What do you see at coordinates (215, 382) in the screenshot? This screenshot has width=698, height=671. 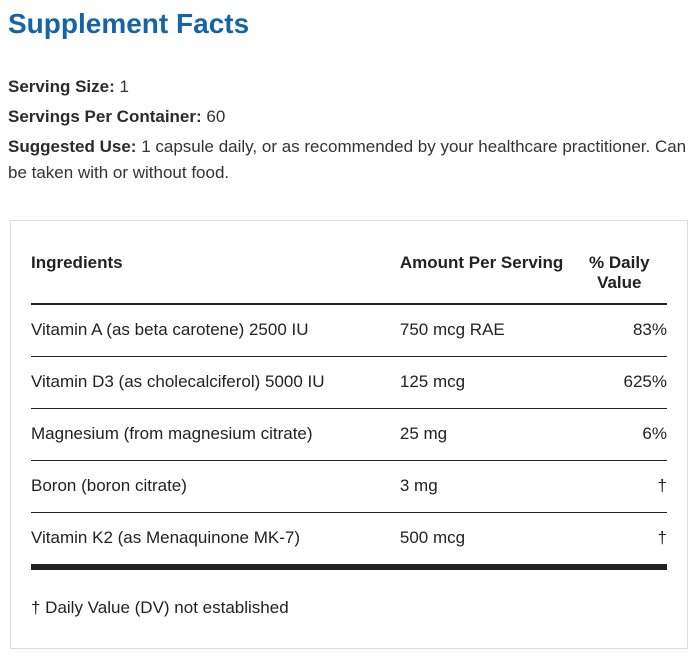 I see `ingredient-name: Vitamin D3 (as cholecalciferol) 5000 IU` at bounding box center [215, 382].